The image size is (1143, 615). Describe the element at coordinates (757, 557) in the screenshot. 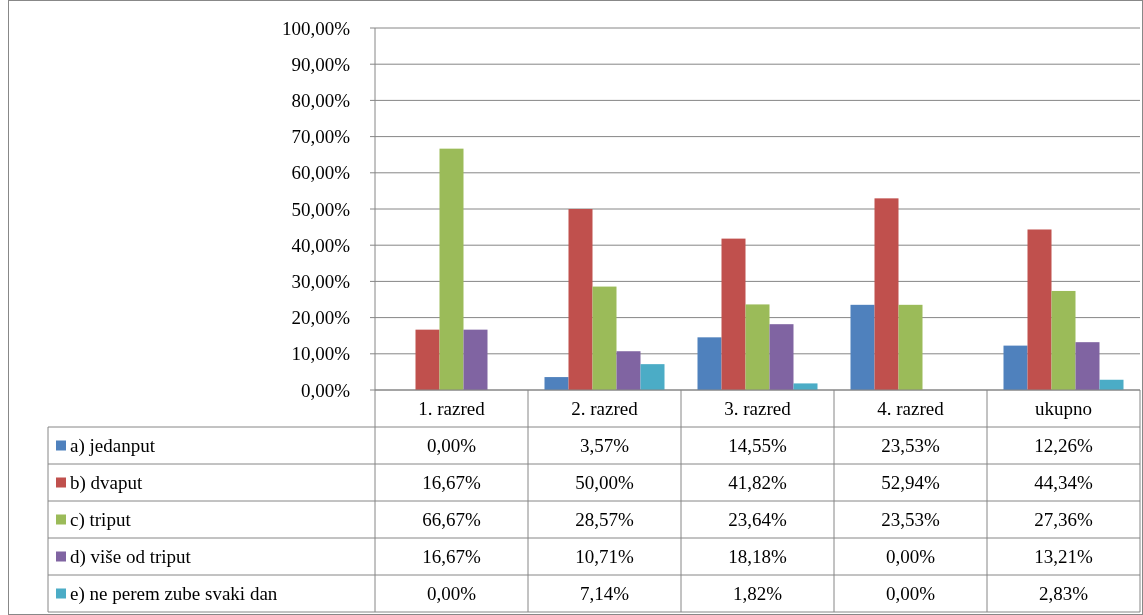

I see `data-label: 18,18%` at that location.